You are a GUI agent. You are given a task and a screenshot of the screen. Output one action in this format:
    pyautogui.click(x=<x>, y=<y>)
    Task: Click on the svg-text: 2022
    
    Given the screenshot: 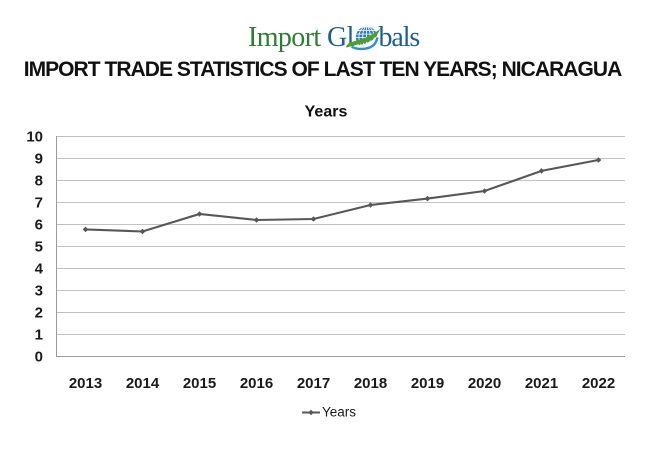 What is the action you would take?
    pyautogui.click(x=598, y=383)
    